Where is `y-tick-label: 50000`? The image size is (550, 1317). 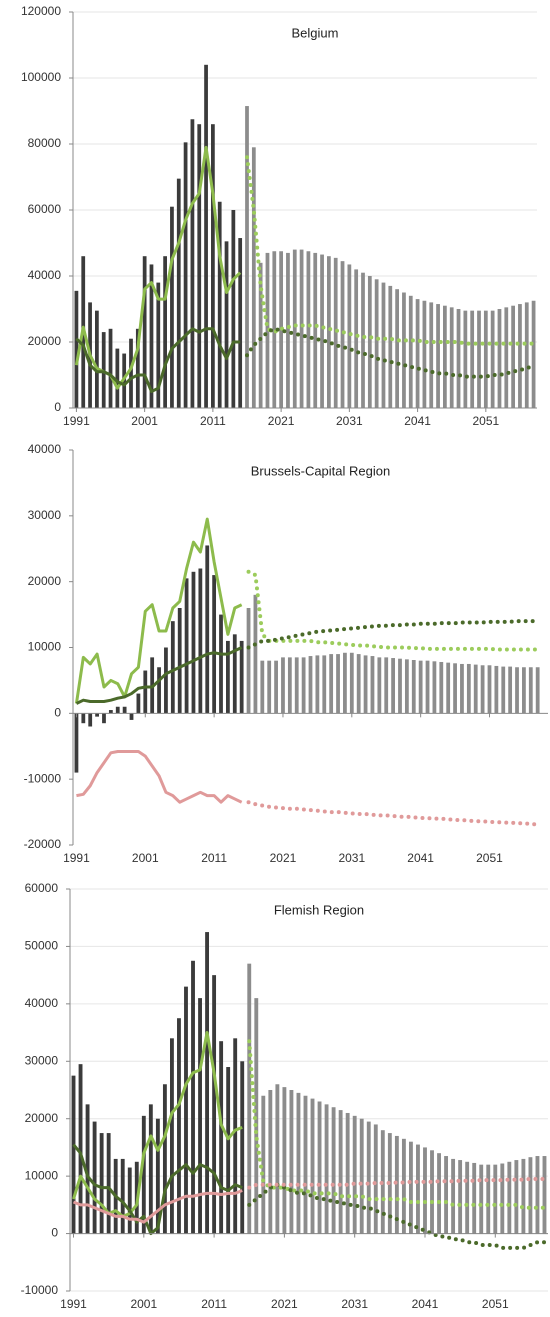 y-tick-label: 50000 is located at coordinates (42, 946).